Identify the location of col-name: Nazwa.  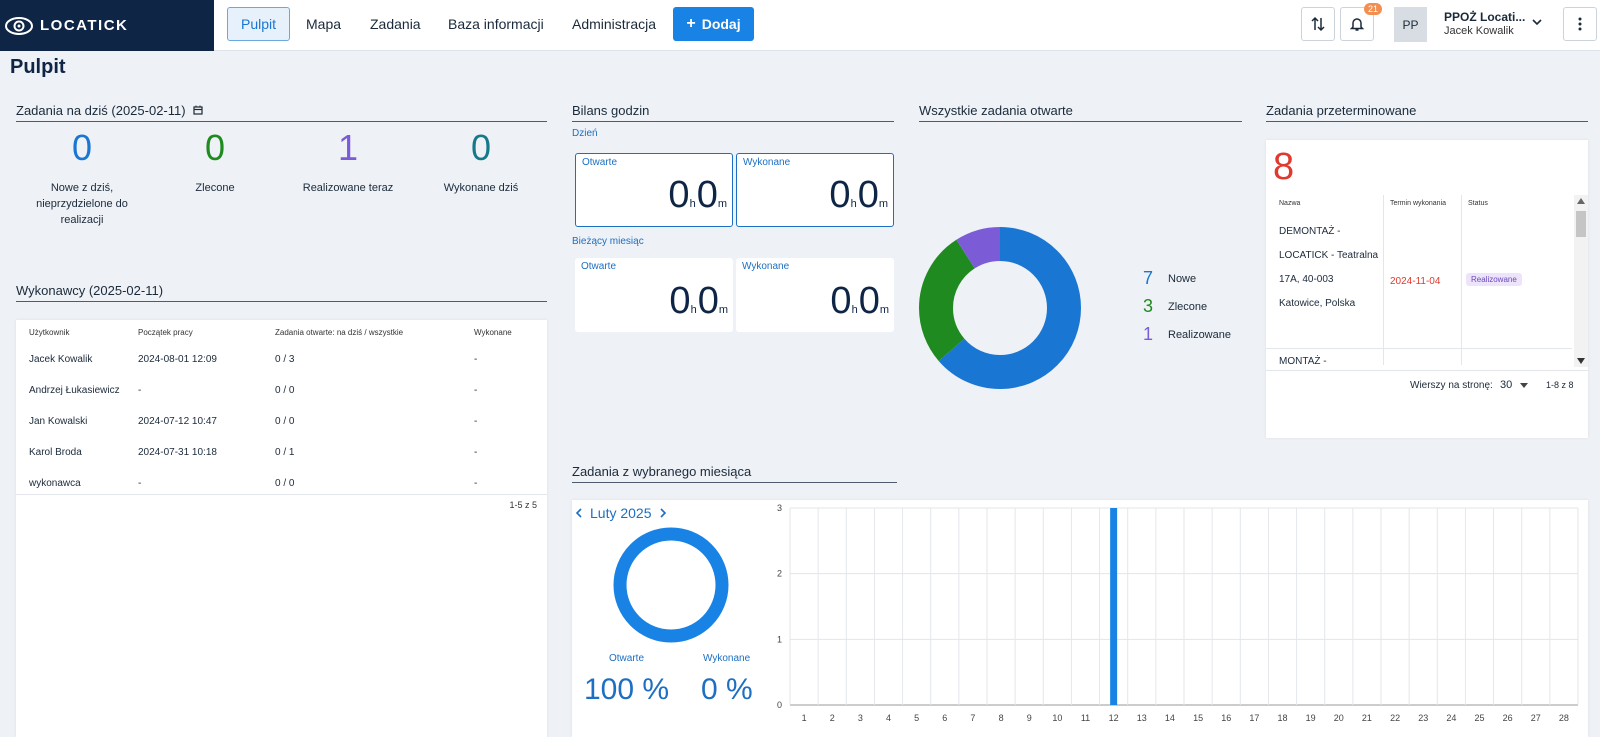
(1290, 203).